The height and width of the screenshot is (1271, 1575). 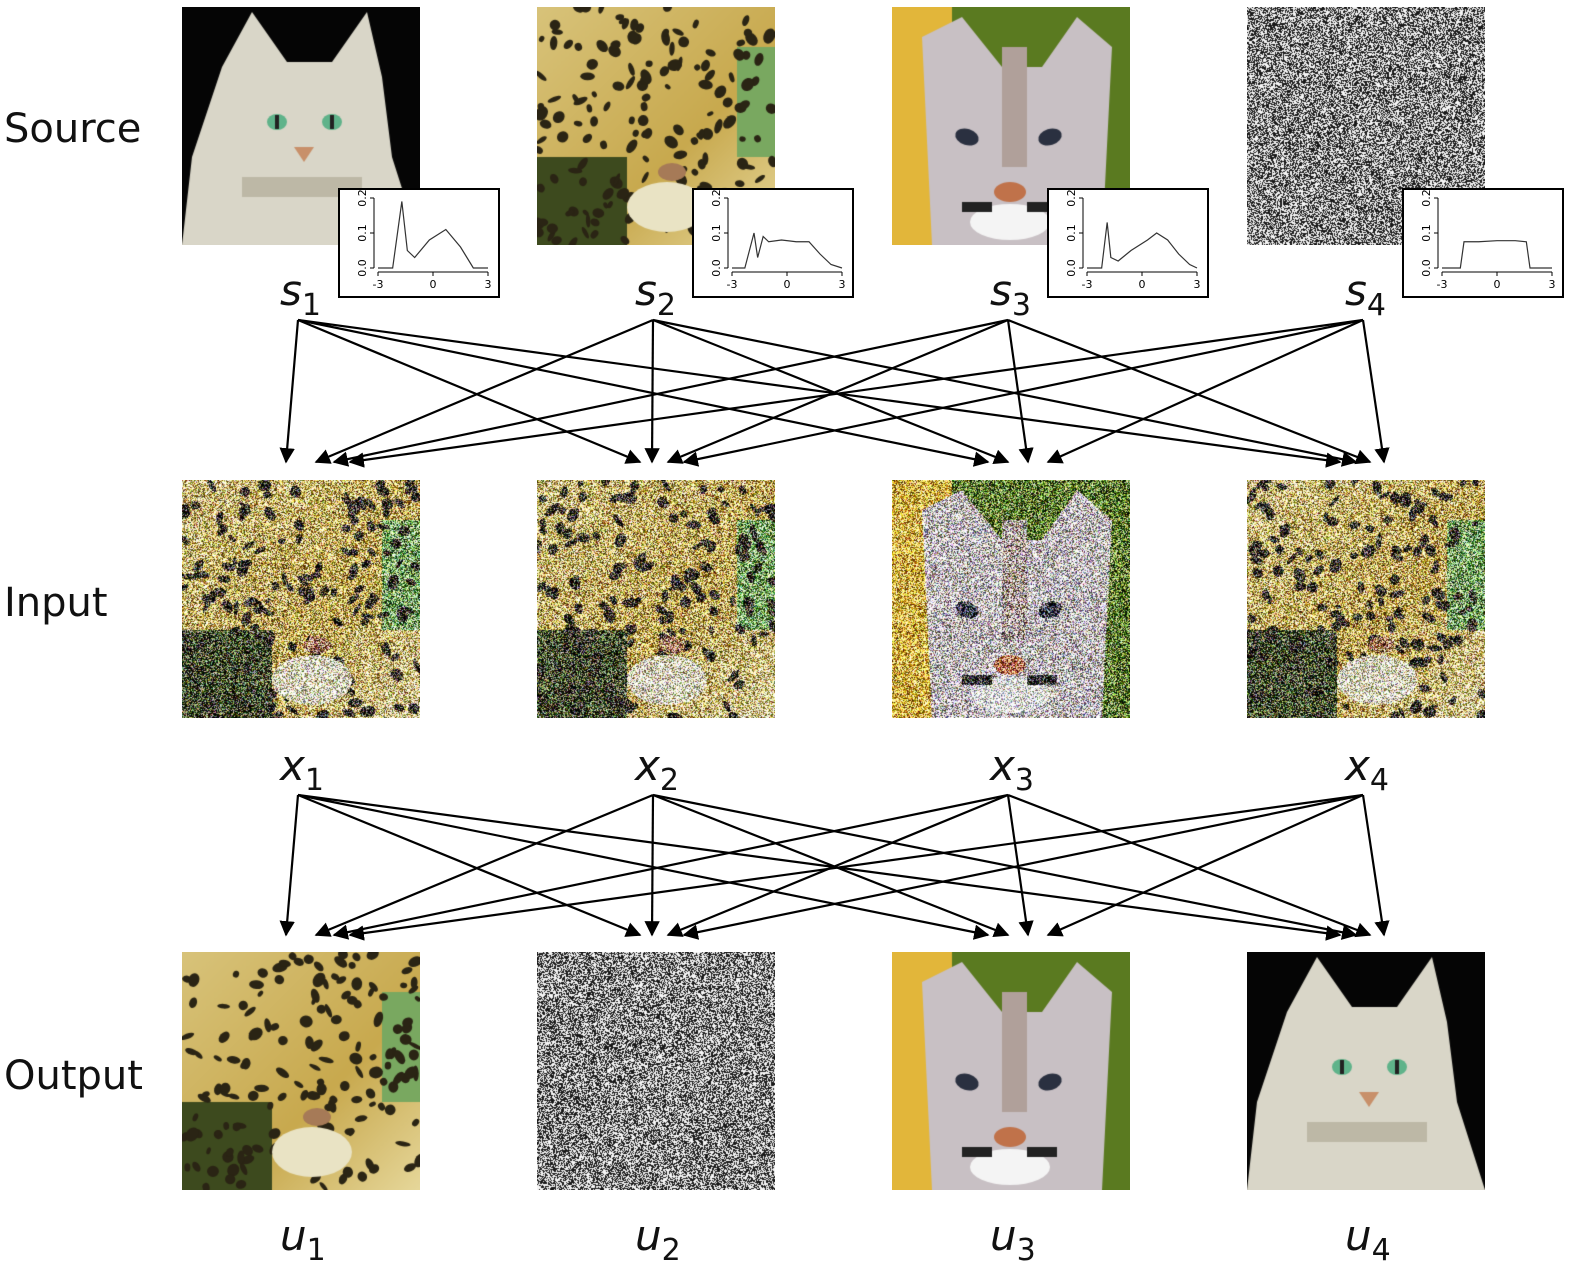 What do you see at coordinates (303, 1239) in the screenshot?
I see `output-var-1: u1` at bounding box center [303, 1239].